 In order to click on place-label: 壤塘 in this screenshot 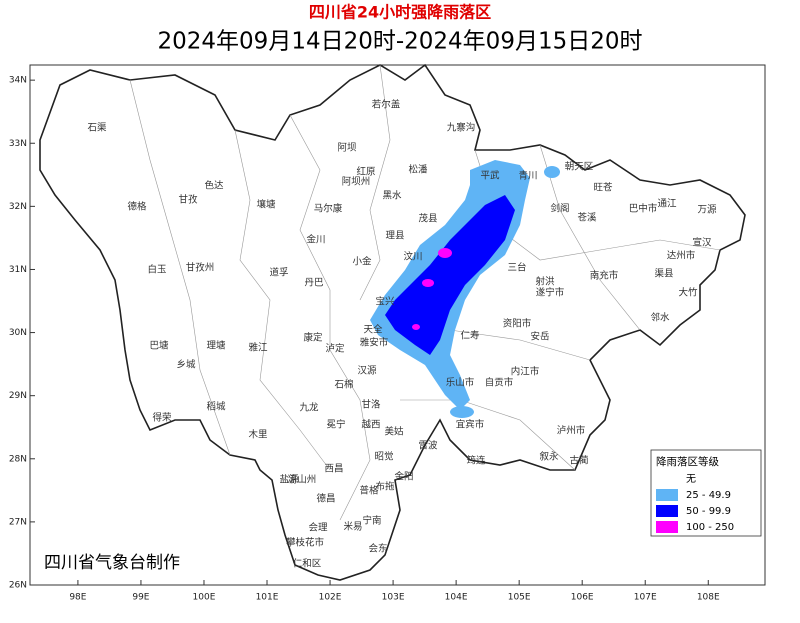, I will do `click(266, 205)`.